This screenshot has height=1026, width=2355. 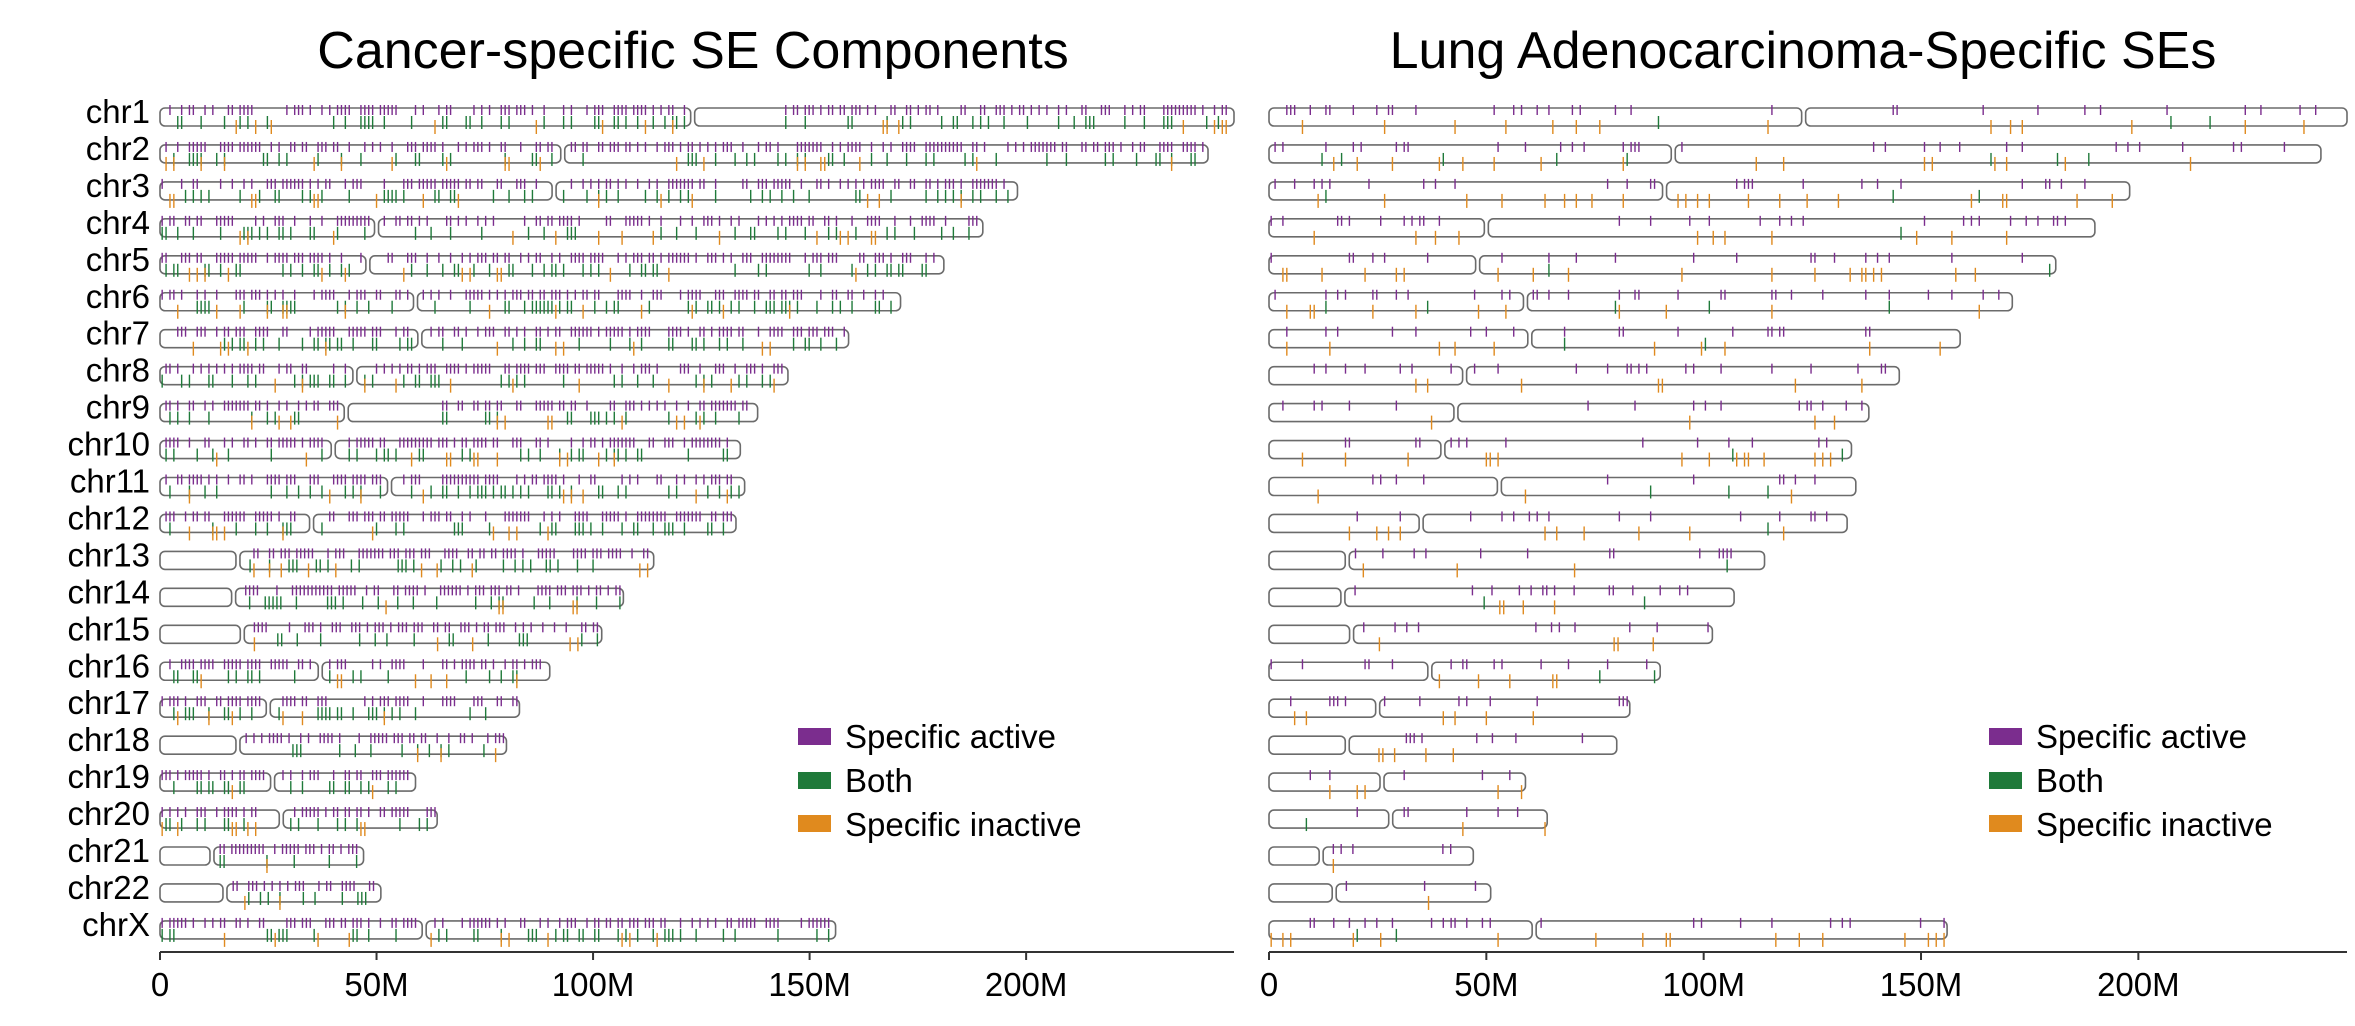 I want to click on chromosome-label: chr19, so click(x=108, y=776).